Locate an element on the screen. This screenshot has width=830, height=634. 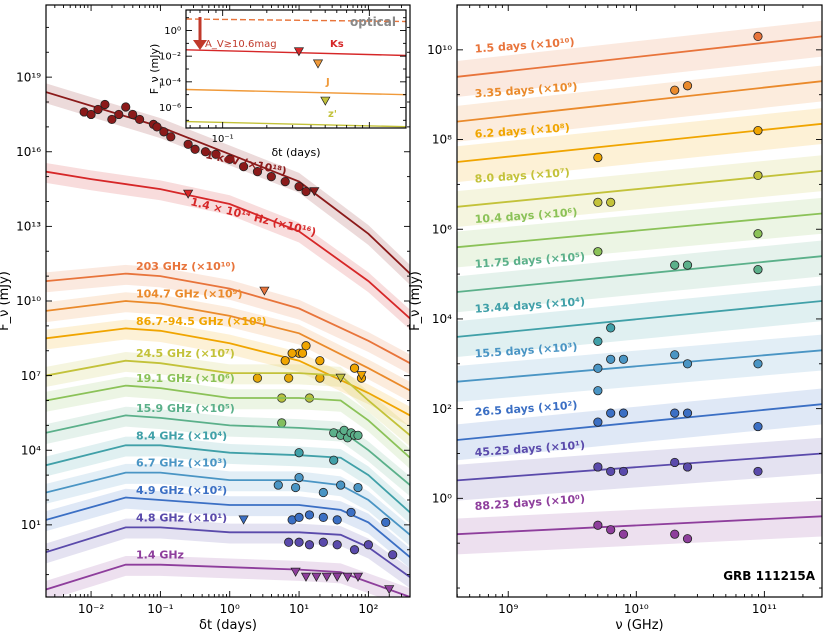
spectra-series-9-model-line is located at coordinates (639, 467).